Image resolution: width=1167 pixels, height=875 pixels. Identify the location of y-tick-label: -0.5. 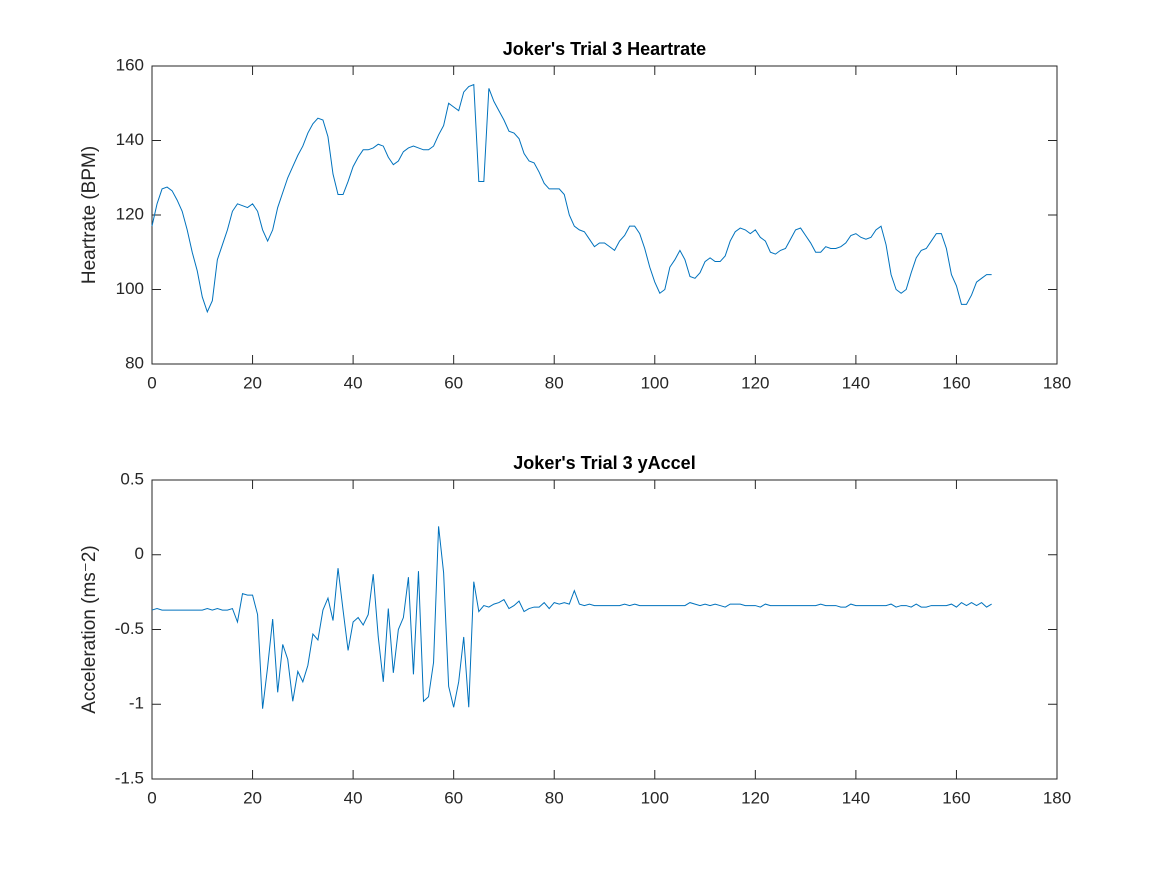
(129, 628).